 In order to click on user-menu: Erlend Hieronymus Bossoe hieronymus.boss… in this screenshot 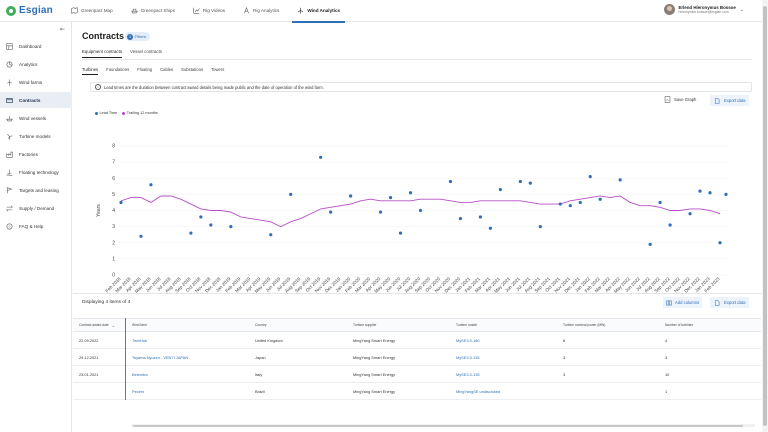, I will do `click(704, 9)`.